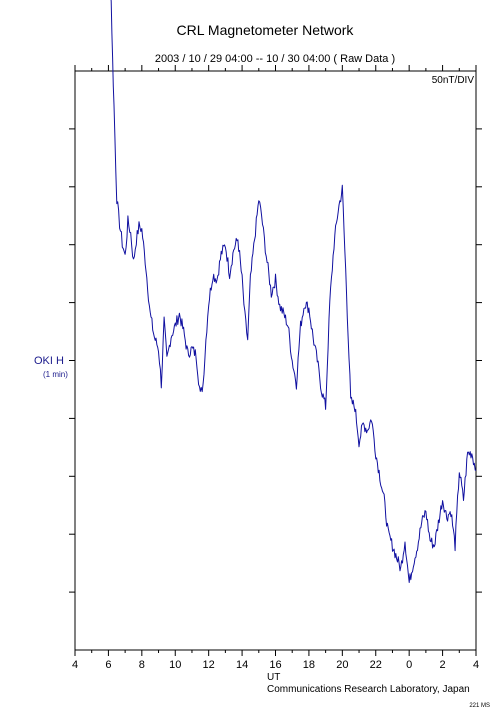 The width and height of the screenshot is (500, 722). Describe the element at coordinates (342, 665) in the screenshot. I see `x-tick-label: 20` at that location.